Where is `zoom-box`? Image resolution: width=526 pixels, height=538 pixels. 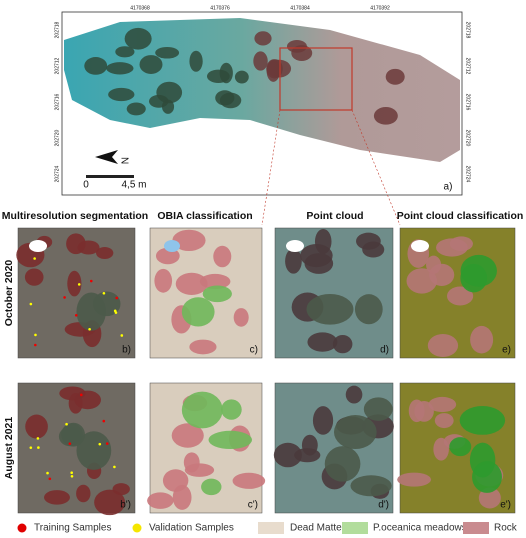 zoom-box is located at coordinates (316, 79).